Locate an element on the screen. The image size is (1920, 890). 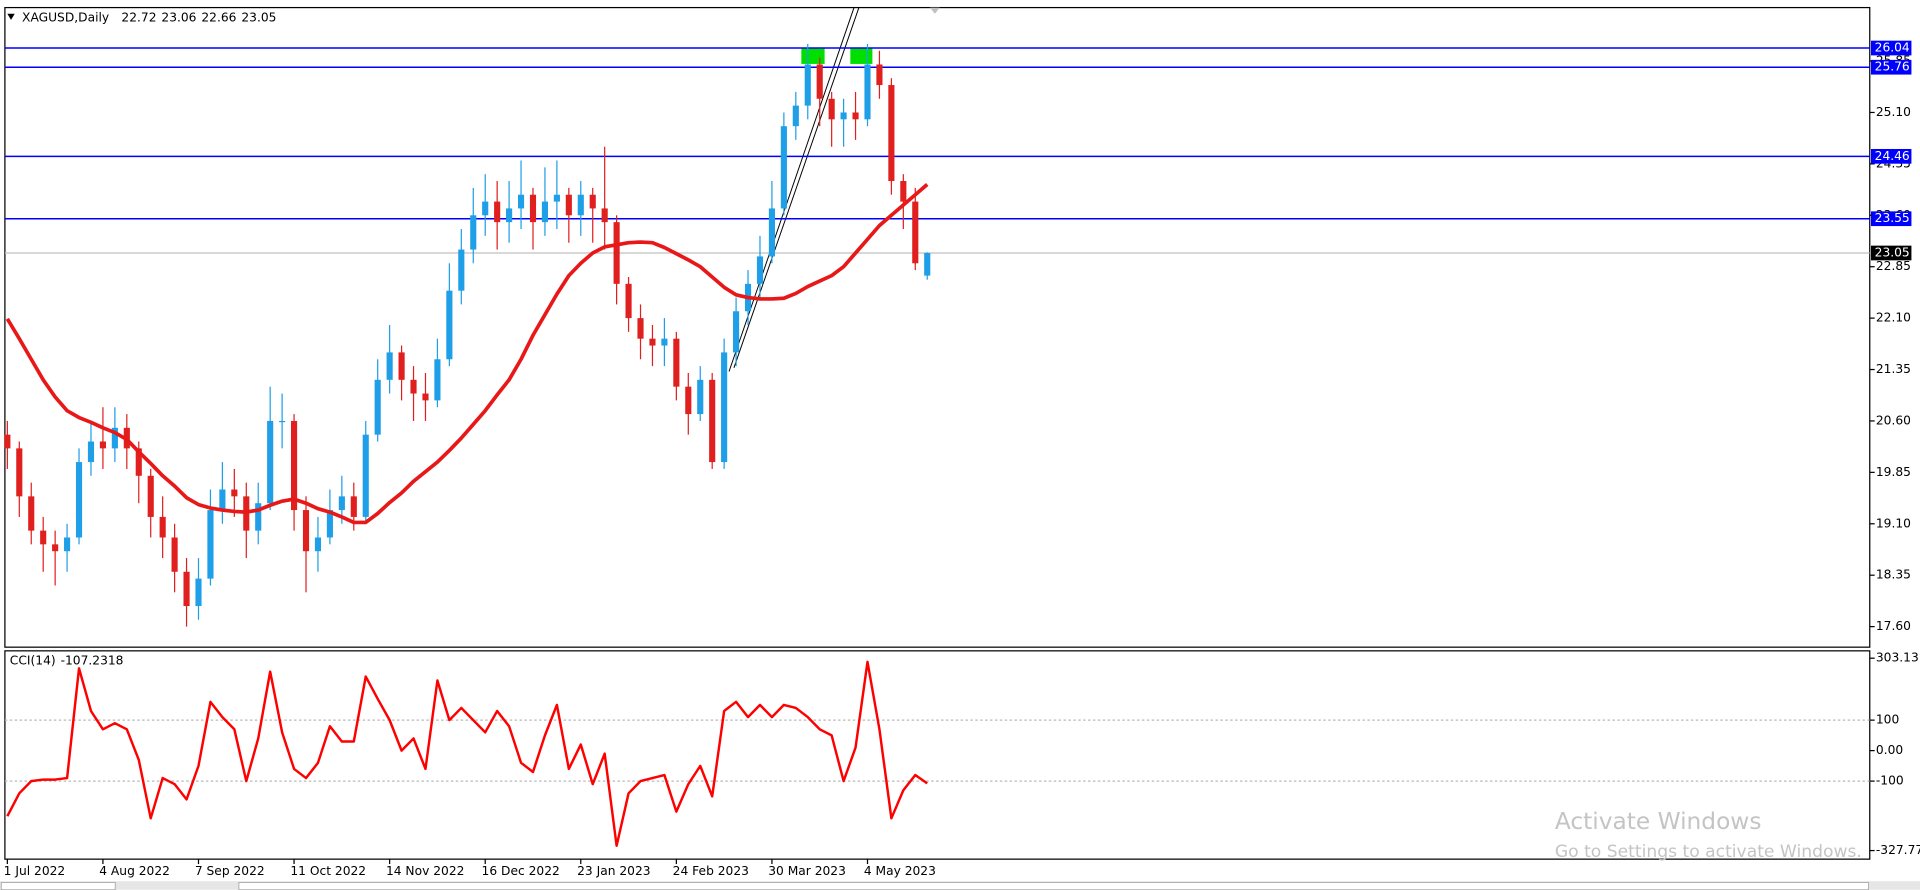
x-tick-label: 14 Nov 2022 is located at coordinates (425, 871).